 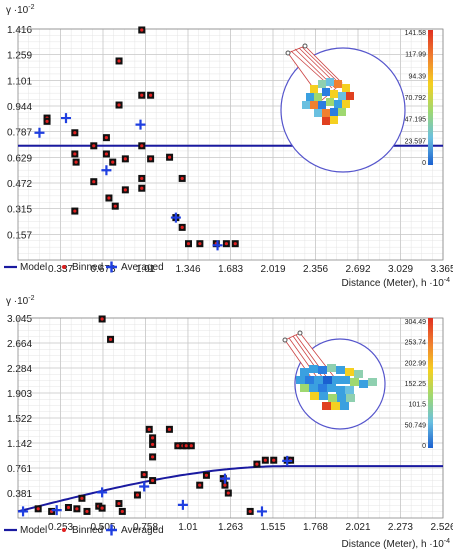 I want to click on x-tick-label: 1.683, so click(x=230, y=269).